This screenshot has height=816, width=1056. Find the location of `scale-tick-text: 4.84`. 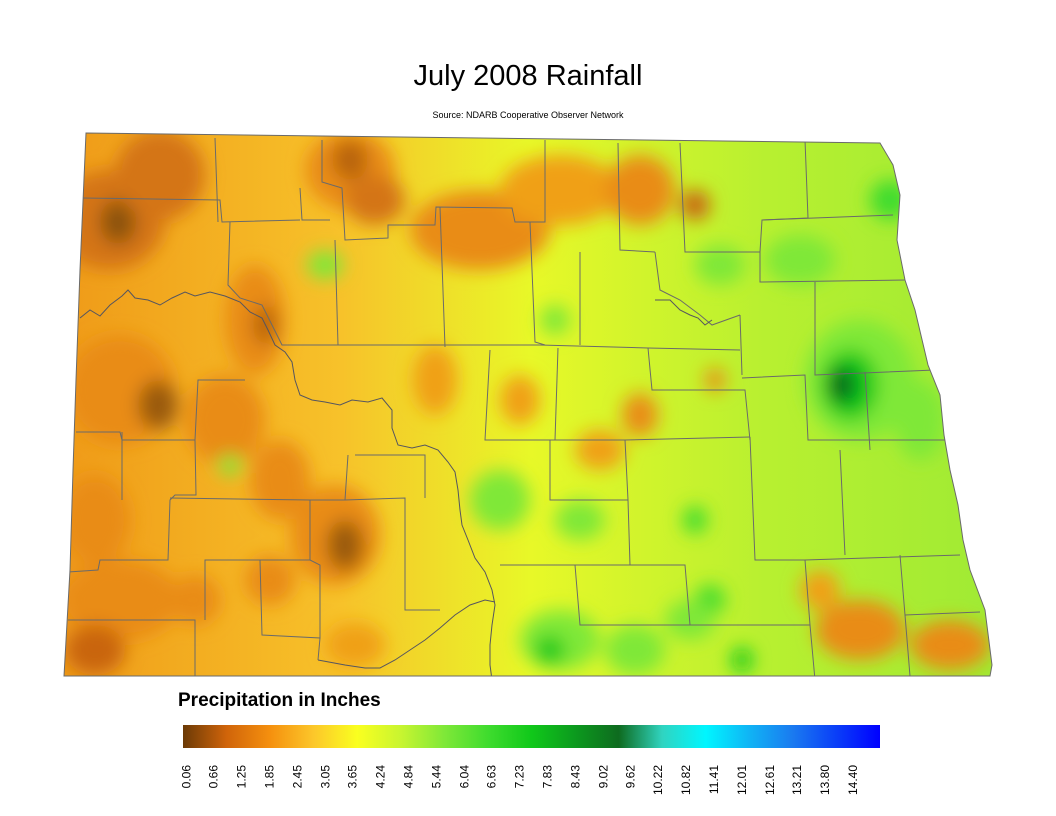

scale-tick-text: 4.84 is located at coordinates (408, 777).